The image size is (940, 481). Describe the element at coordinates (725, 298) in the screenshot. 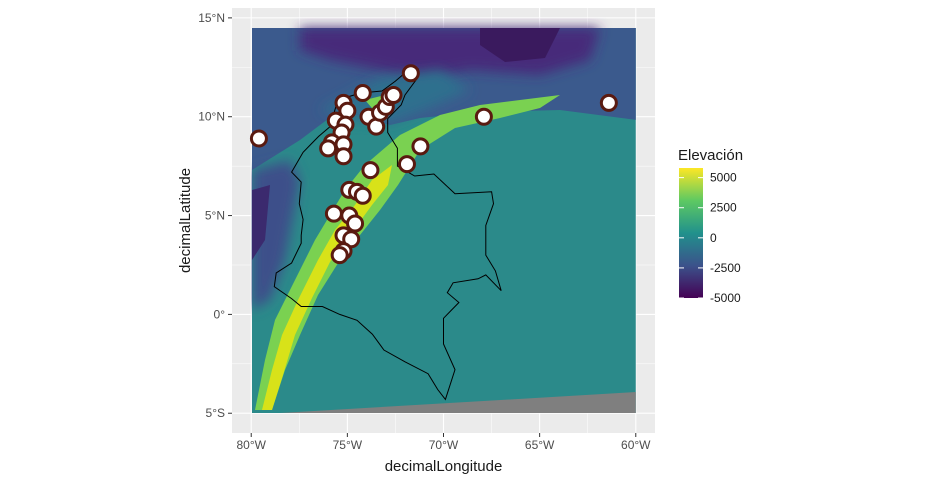

I see `legend-label: -5000` at that location.